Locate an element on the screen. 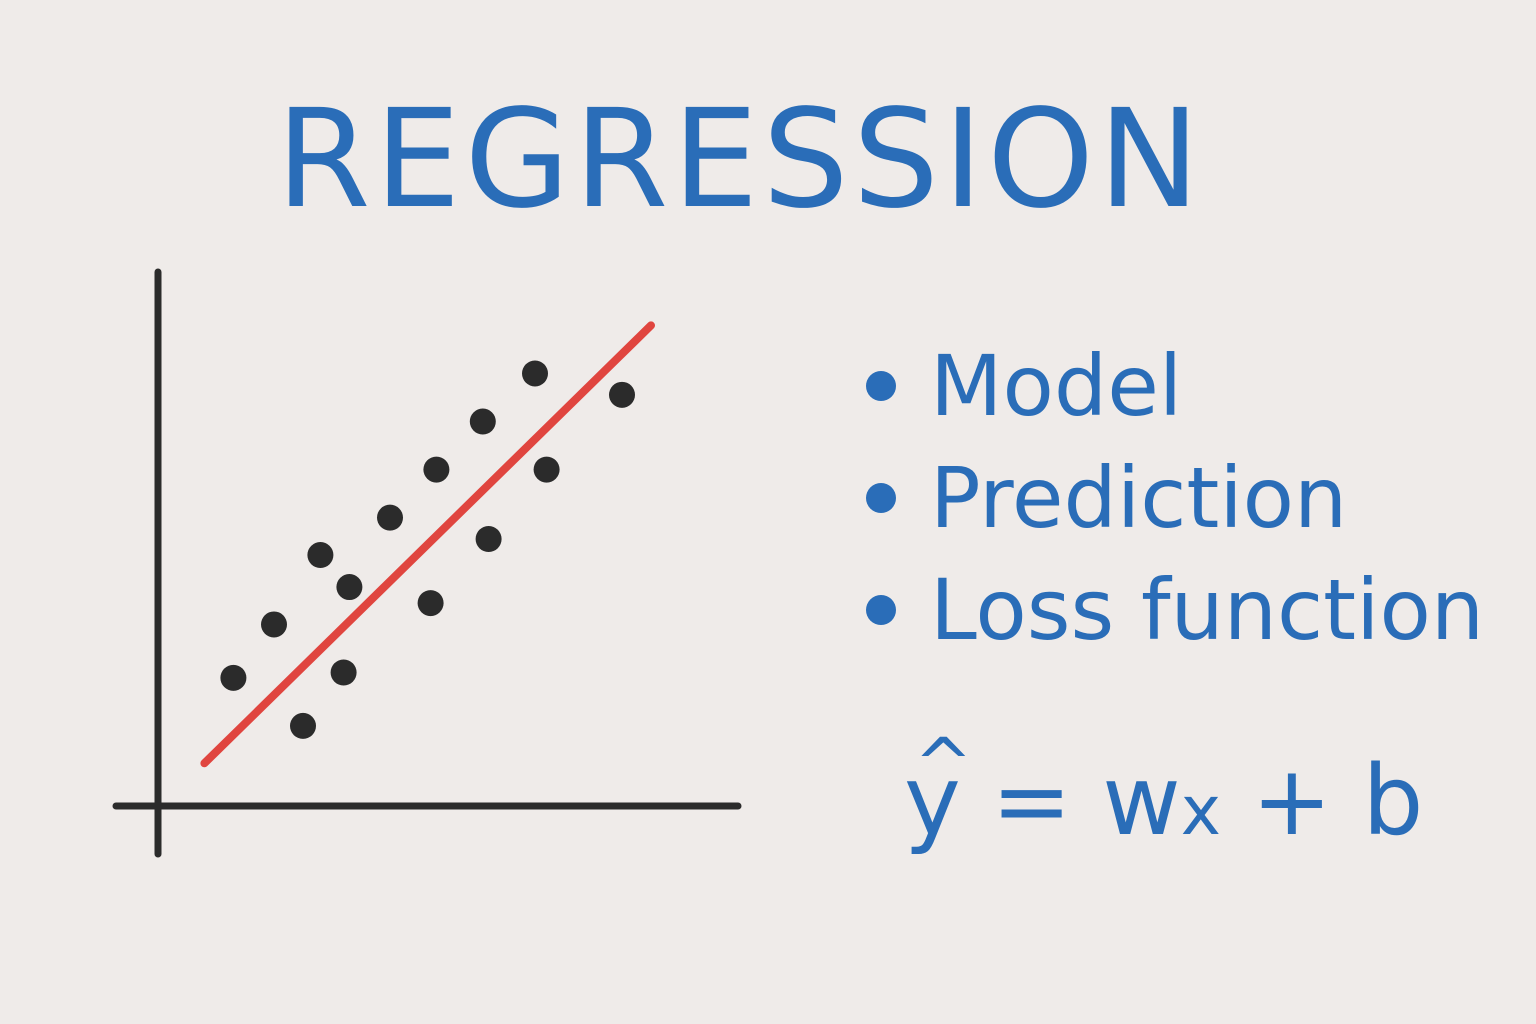 This screenshot has height=1024, width=1536. y-symbol: y is located at coordinates (932, 801).